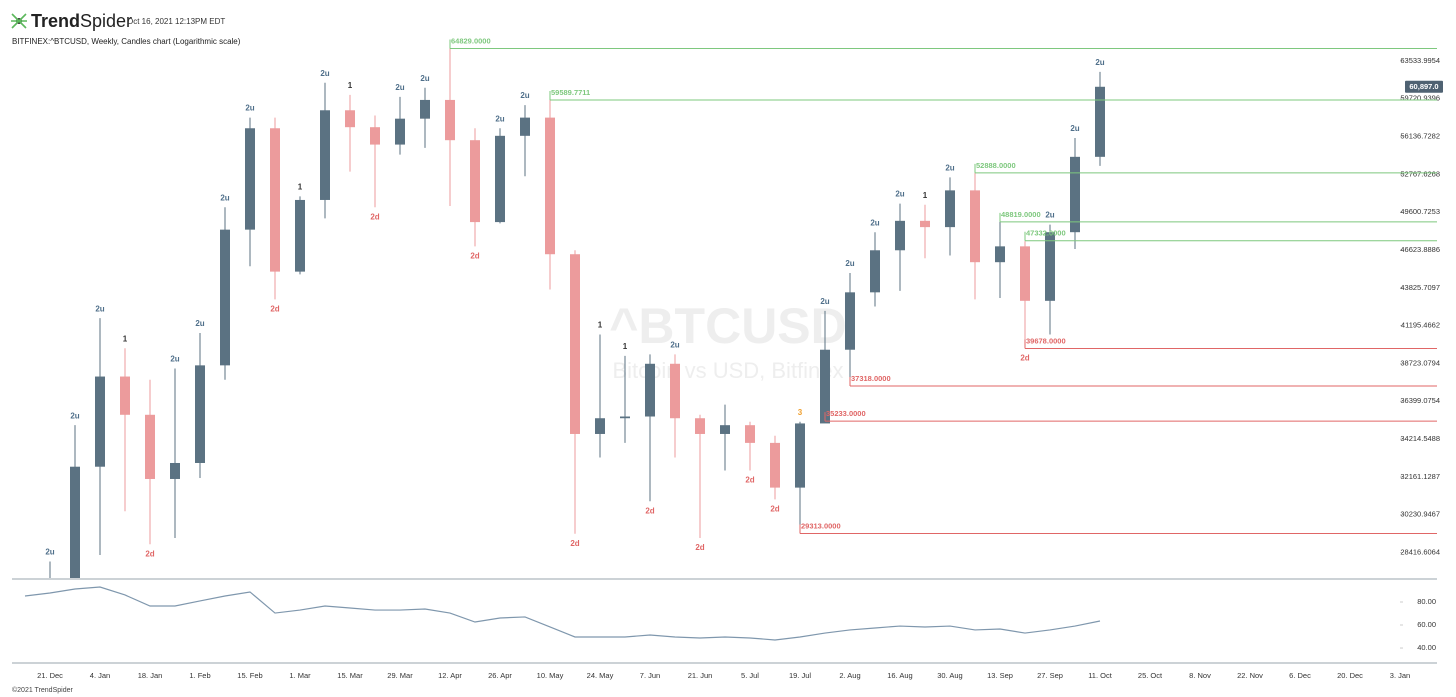 Image resolution: width=1456 pixels, height=697 pixels. I want to click on x-tick-label: 12. Apr, so click(450, 675).